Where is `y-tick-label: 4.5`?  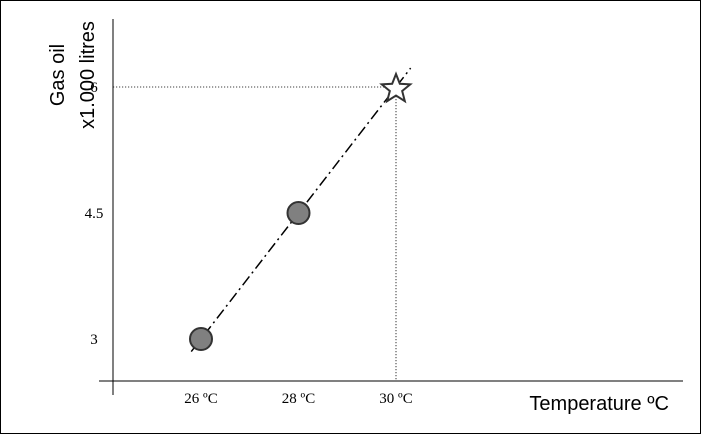 y-tick-label: 4.5 is located at coordinates (94, 214).